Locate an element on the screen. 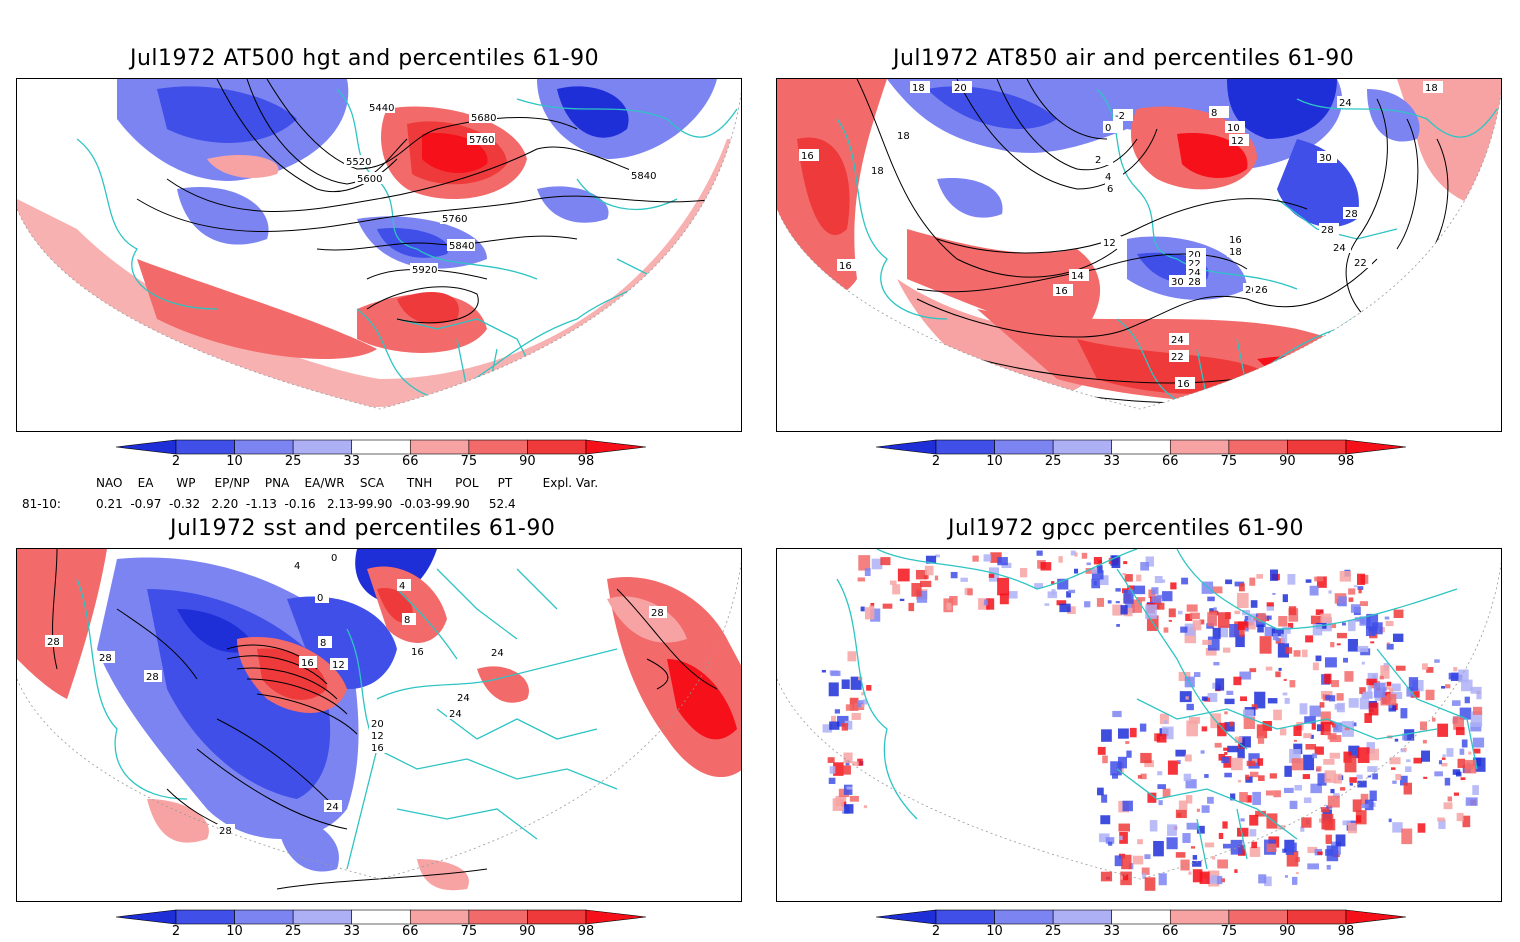  contour-label: 26 is located at coordinates (1261, 290).